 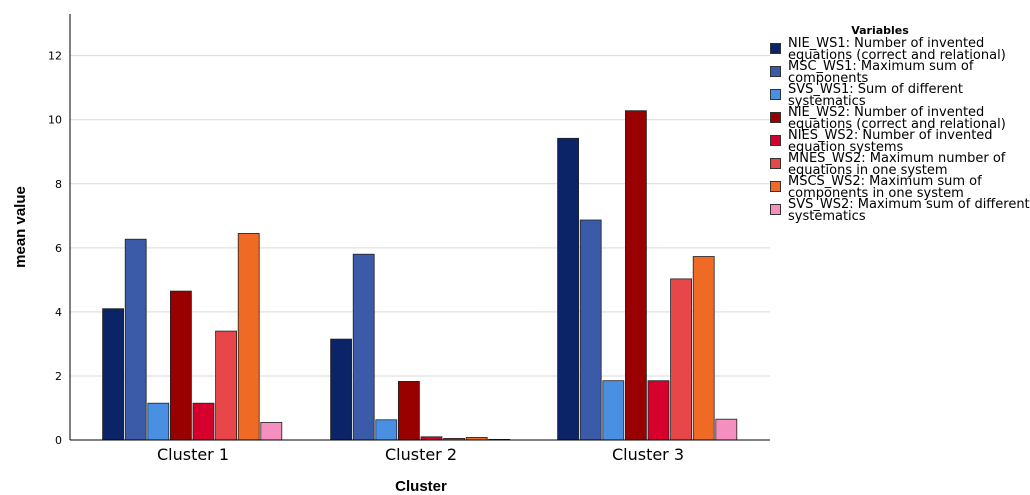 What do you see at coordinates (193, 454) in the screenshot?
I see `x-category-label: Cluster 1` at bounding box center [193, 454].